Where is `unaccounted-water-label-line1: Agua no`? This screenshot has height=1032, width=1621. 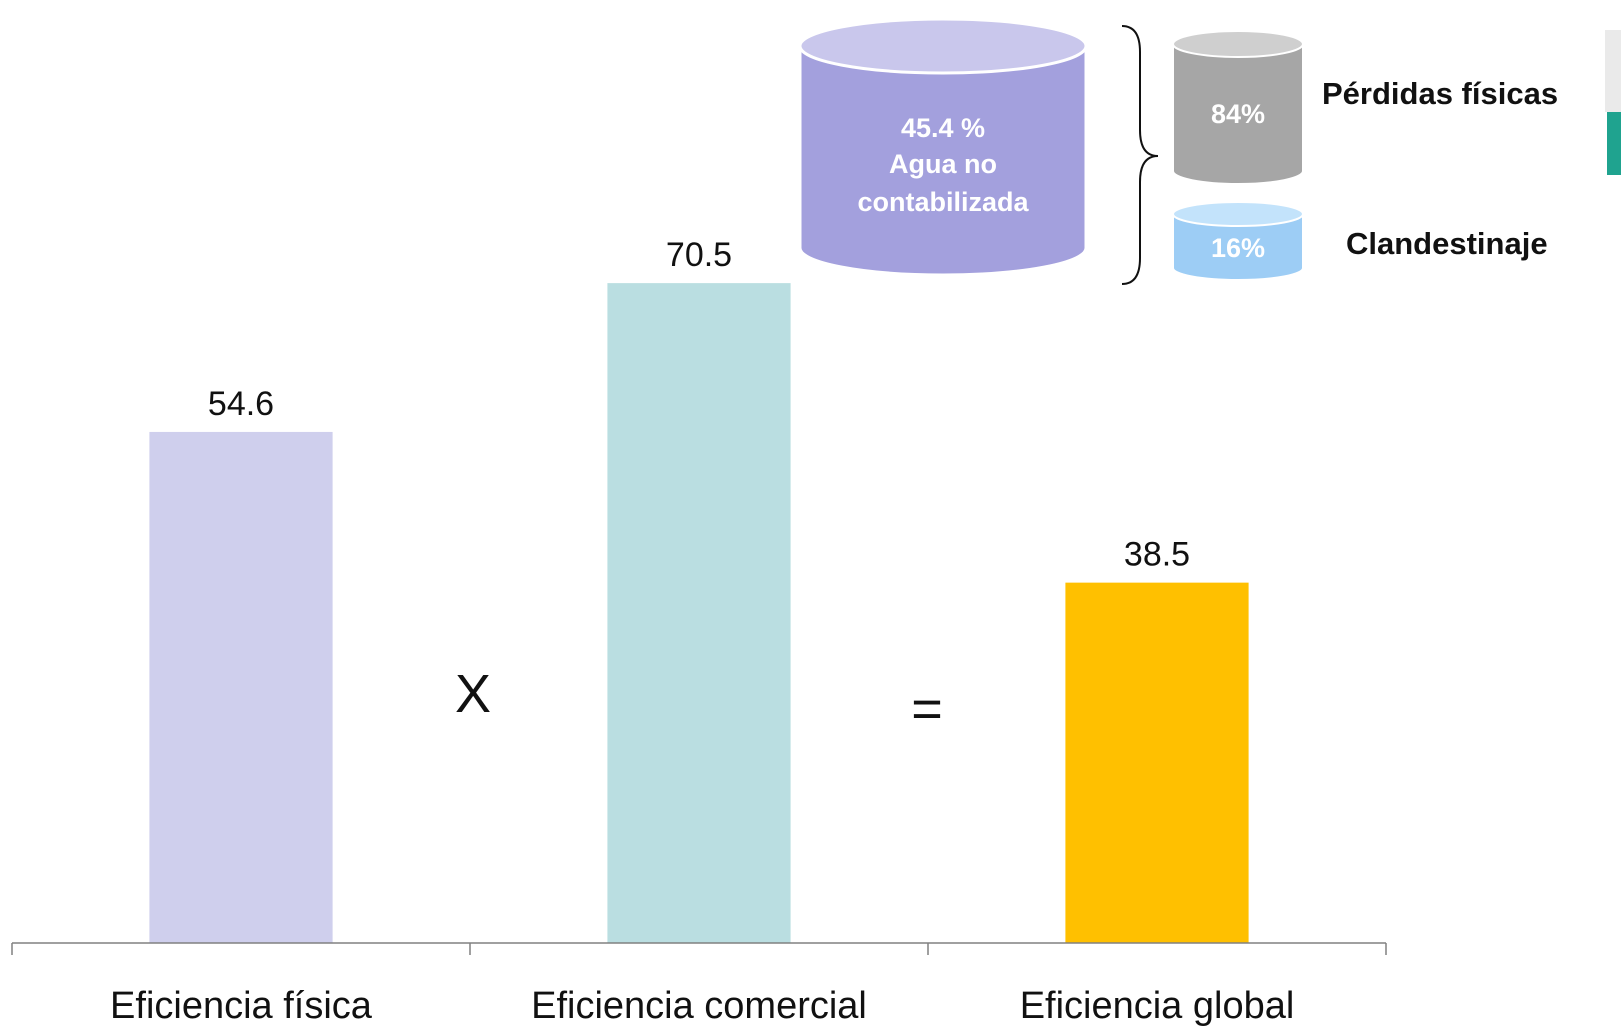 unaccounted-water-label-line1: Agua no is located at coordinates (943, 164).